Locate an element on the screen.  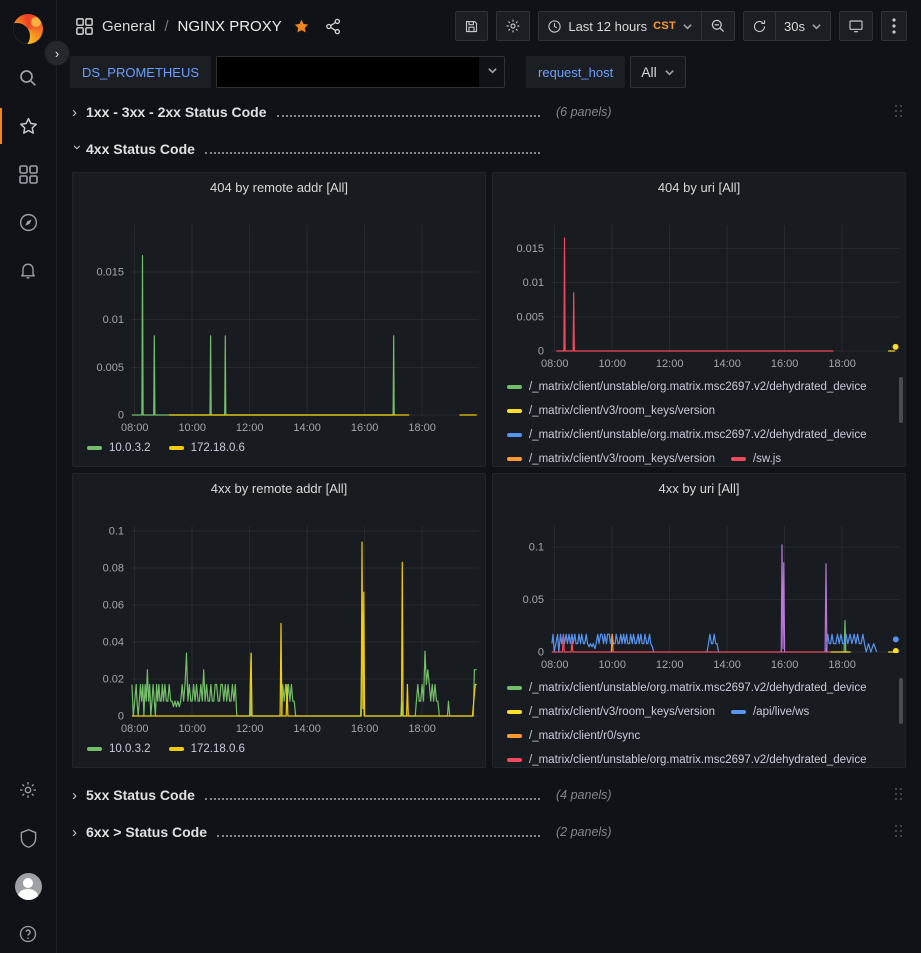
refresh-interval-label: 30s is located at coordinates (794, 26).